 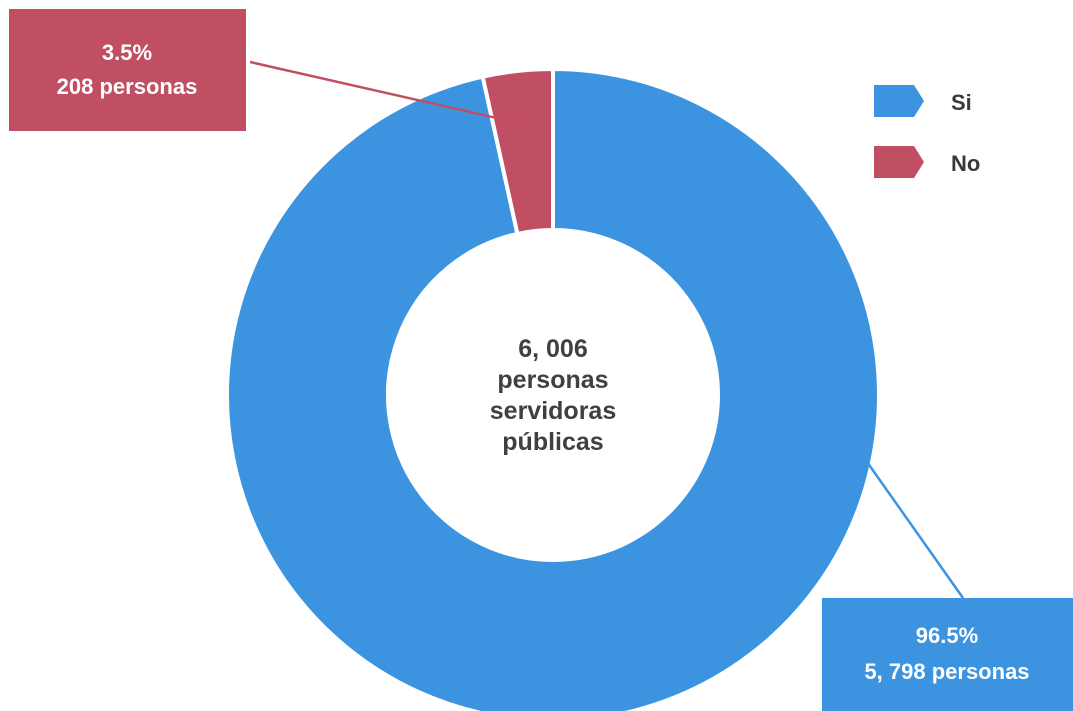 What do you see at coordinates (927, 131) in the screenshot?
I see `legend: Si No` at bounding box center [927, 131].